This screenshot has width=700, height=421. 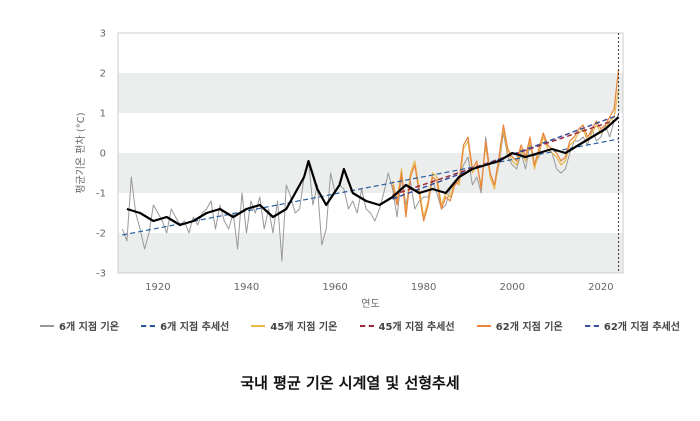 I want to click on legend-item-6-temp: 6개 지점 기온, so click(x=79, y=325).